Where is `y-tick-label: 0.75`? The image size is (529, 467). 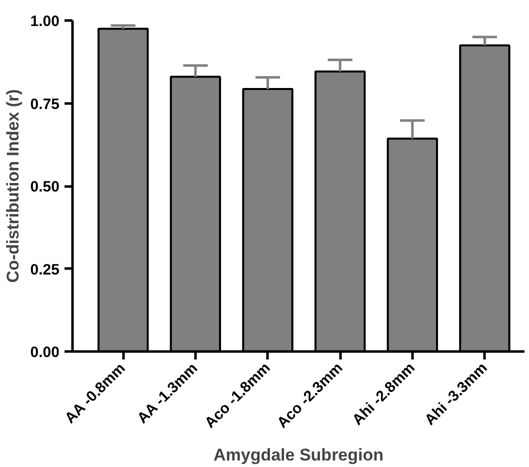
y-tick-label: 0.75 is located at coordinates (45, 104).